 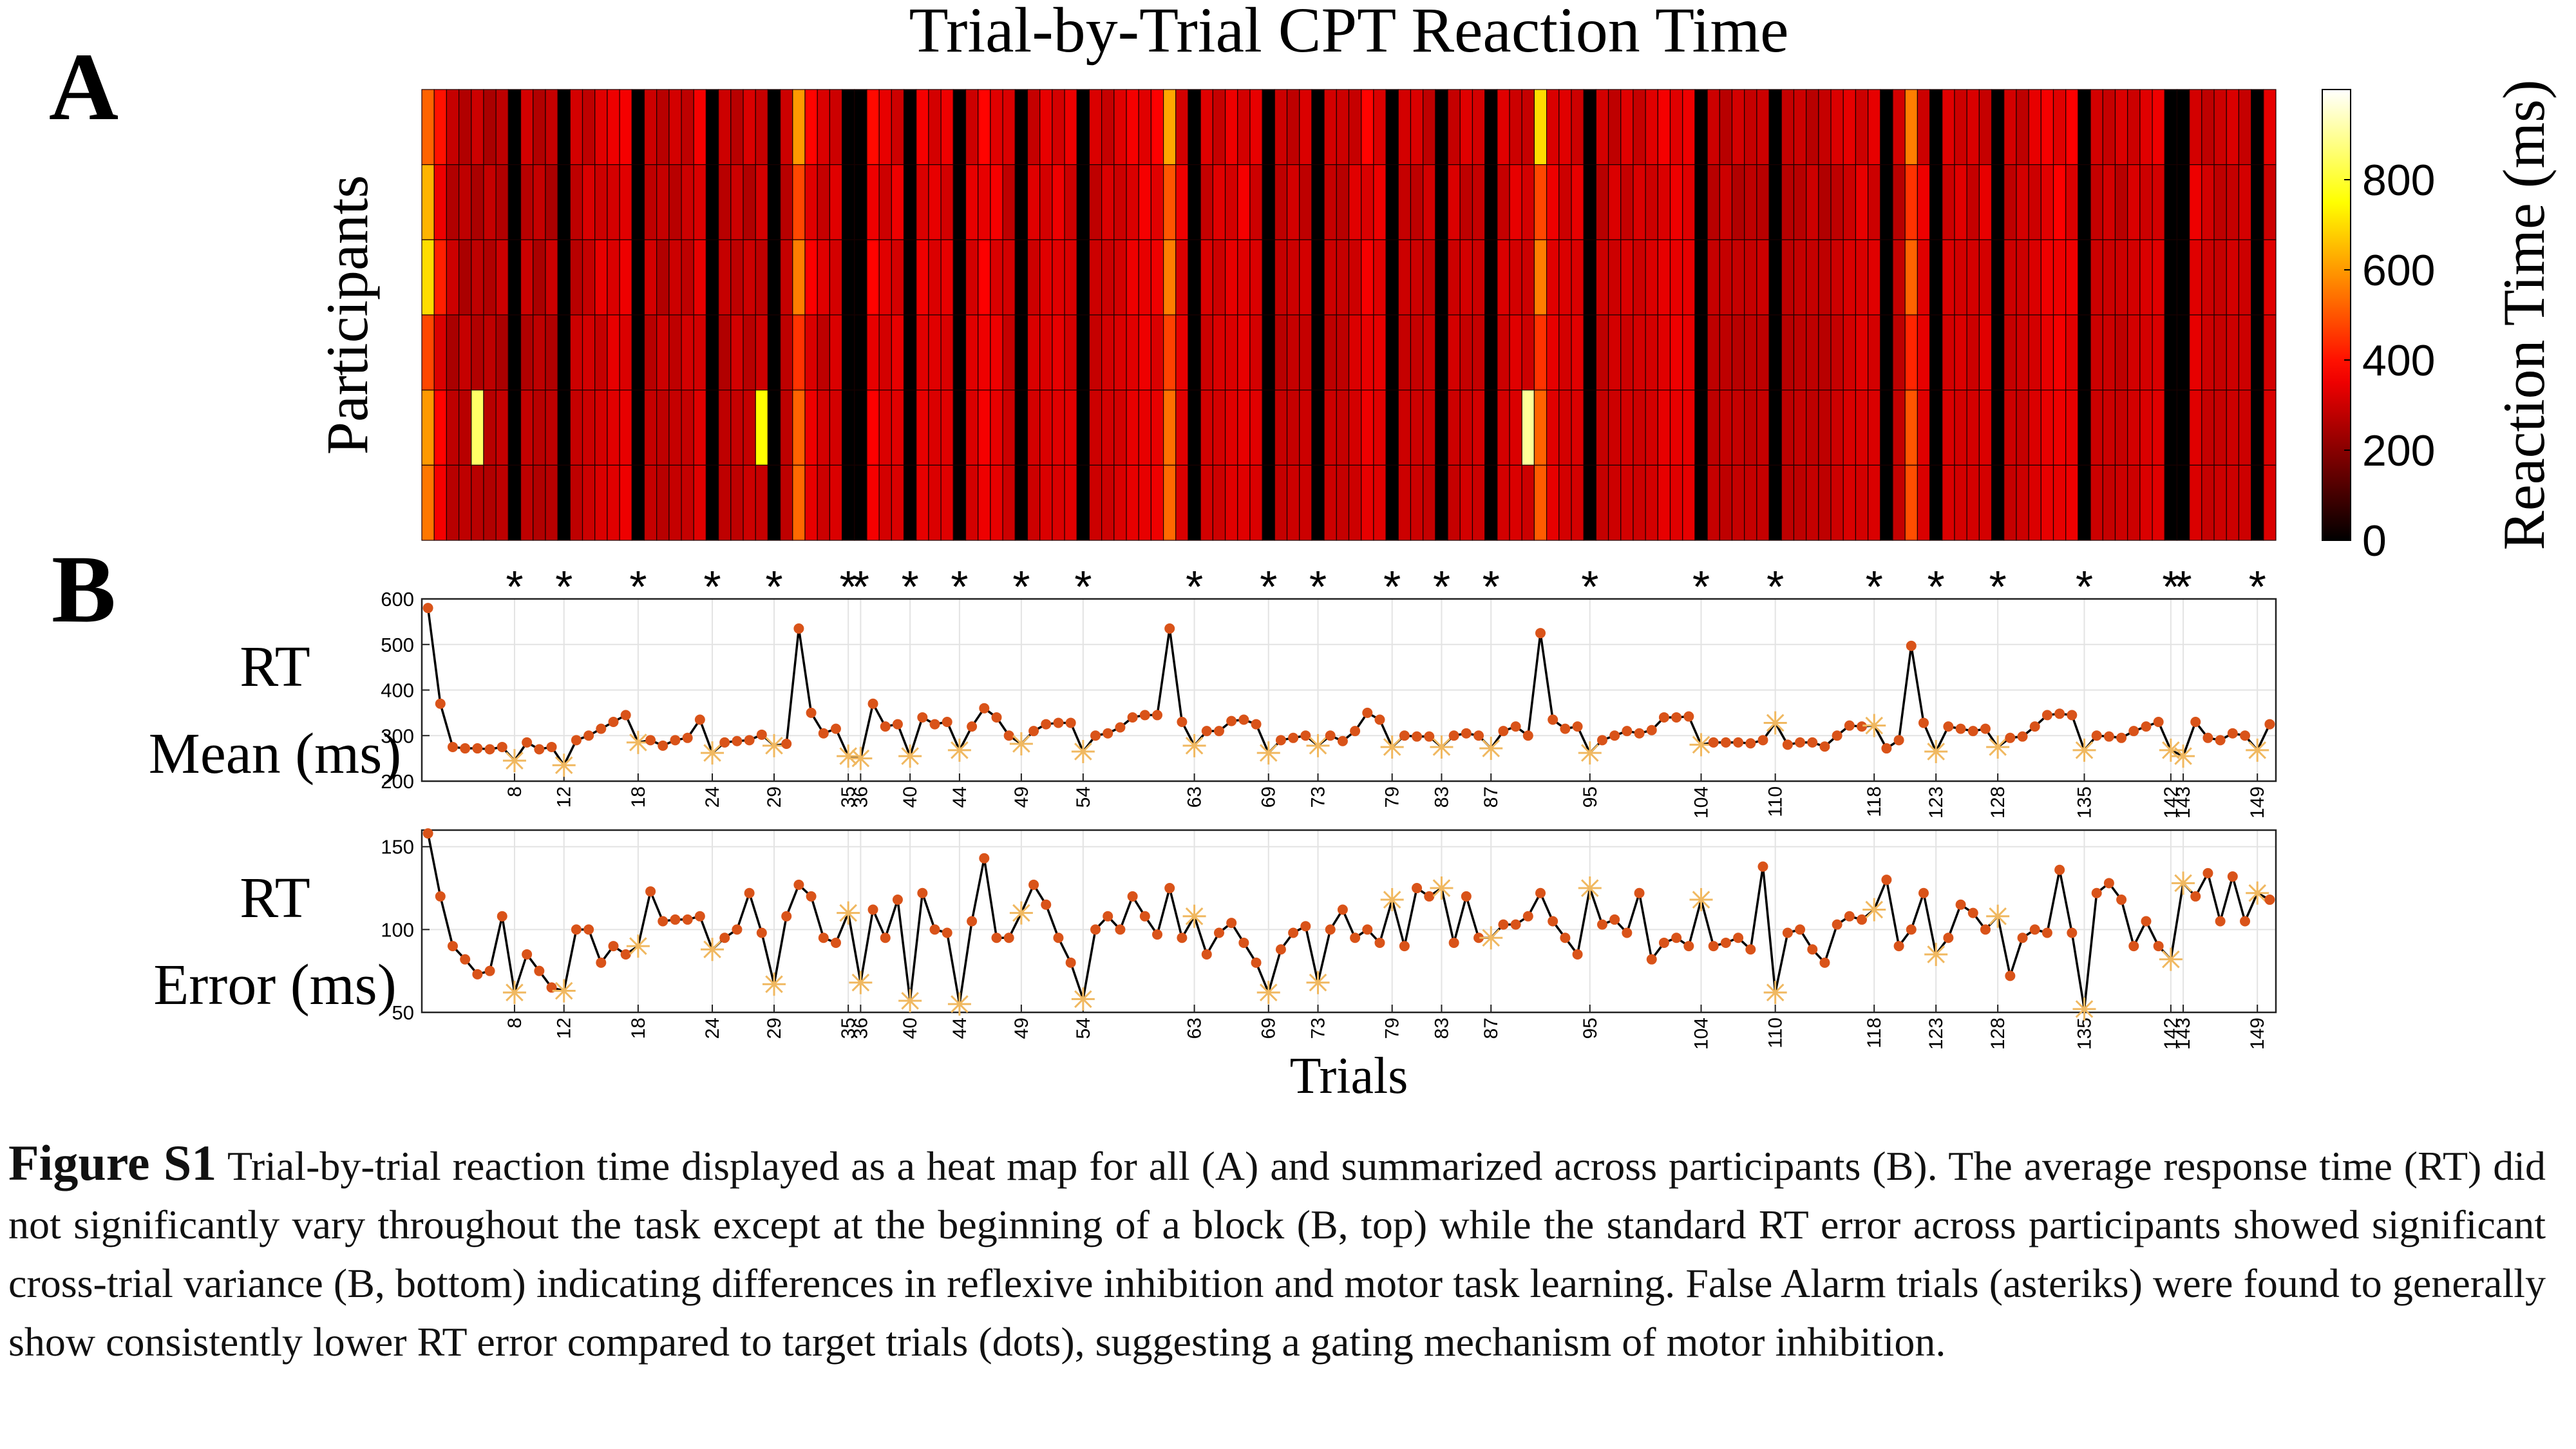 I want to click on x-tick-label: 54, so click(x=1083, y=797).